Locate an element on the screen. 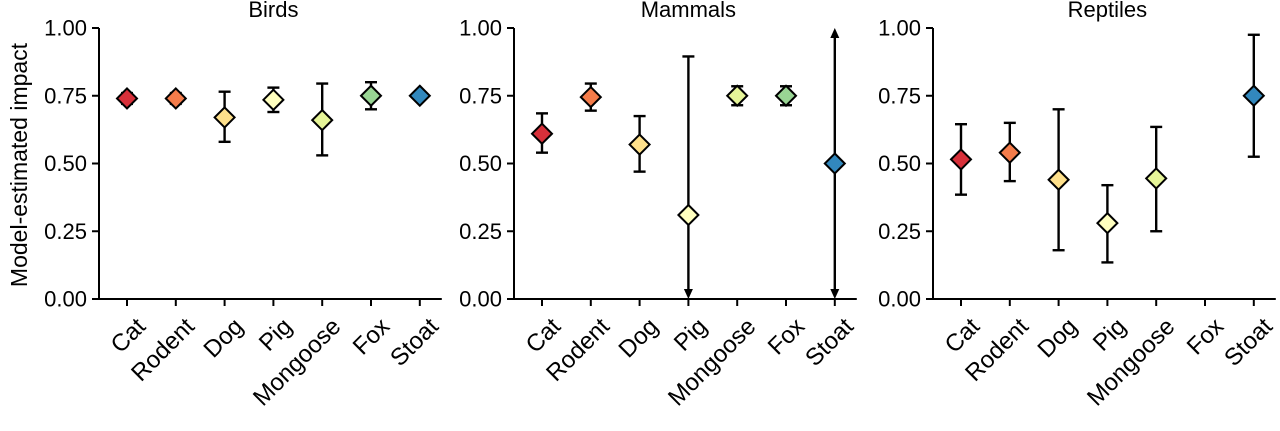  panel-title: Mammals is located at coordinates (688, 11).